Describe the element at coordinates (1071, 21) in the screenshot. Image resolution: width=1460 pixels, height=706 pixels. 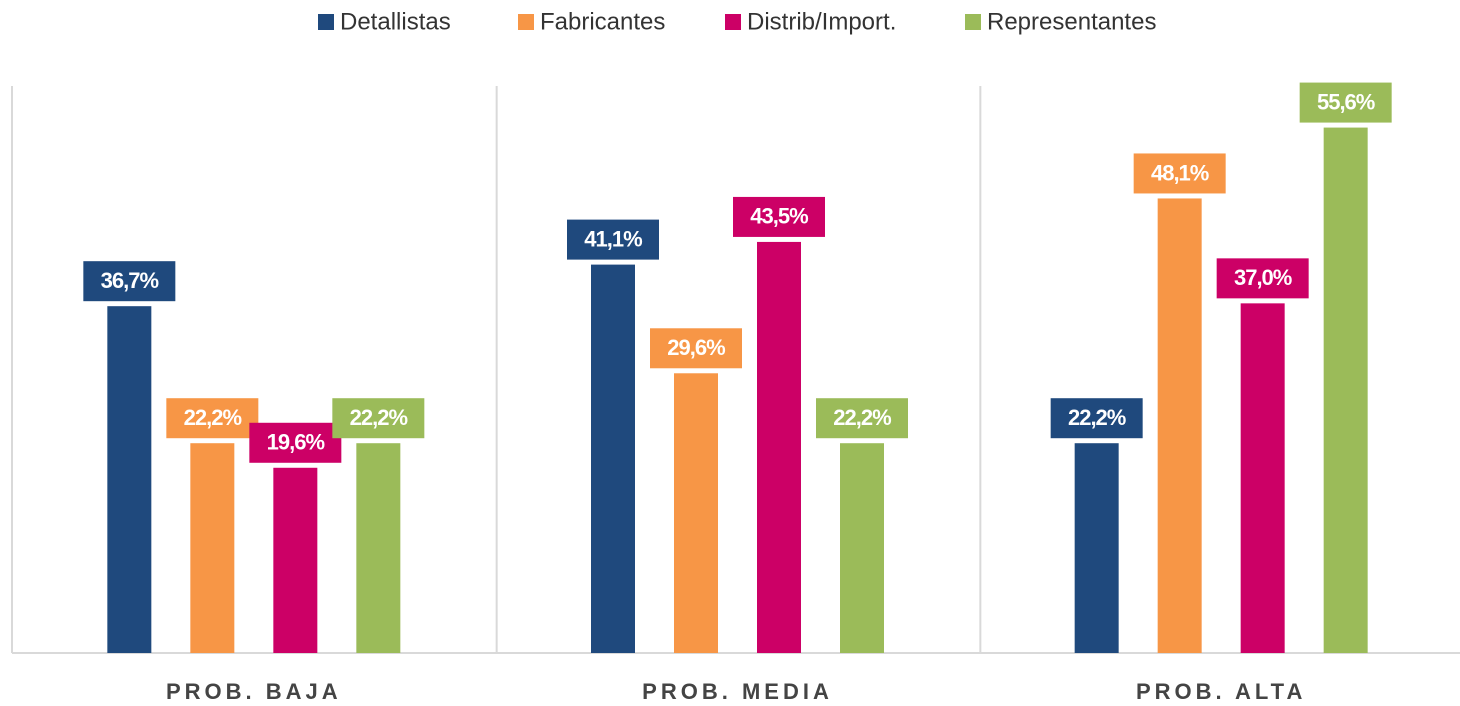
I see `legend-label: Representantes` at that location.